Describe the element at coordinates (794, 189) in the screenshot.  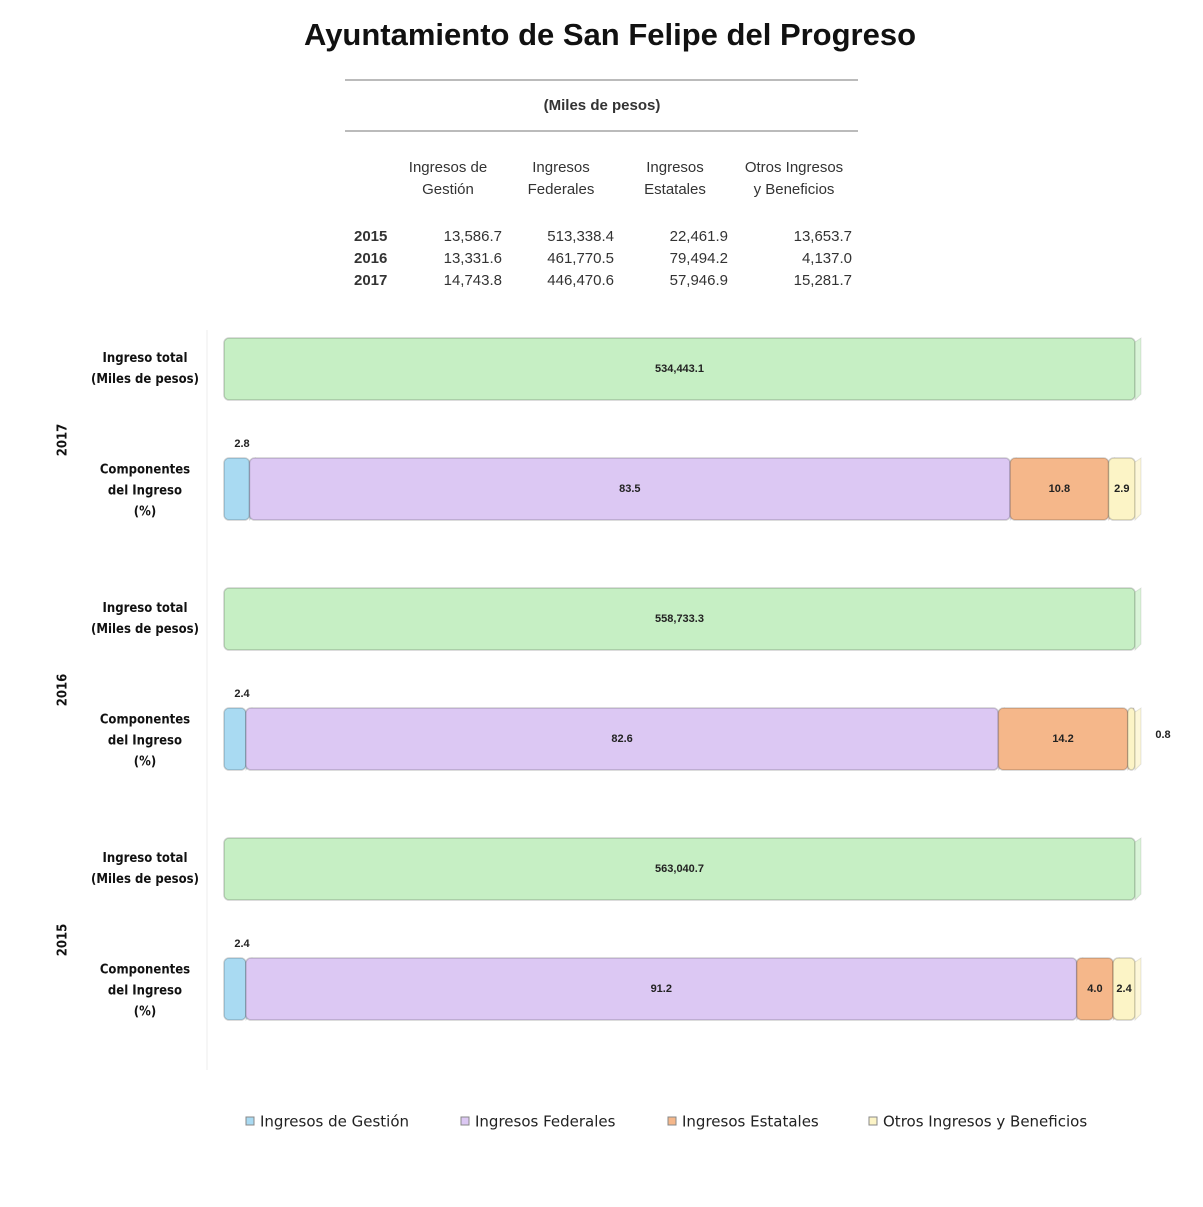
I see `column-header: y Beneficios` at that location.